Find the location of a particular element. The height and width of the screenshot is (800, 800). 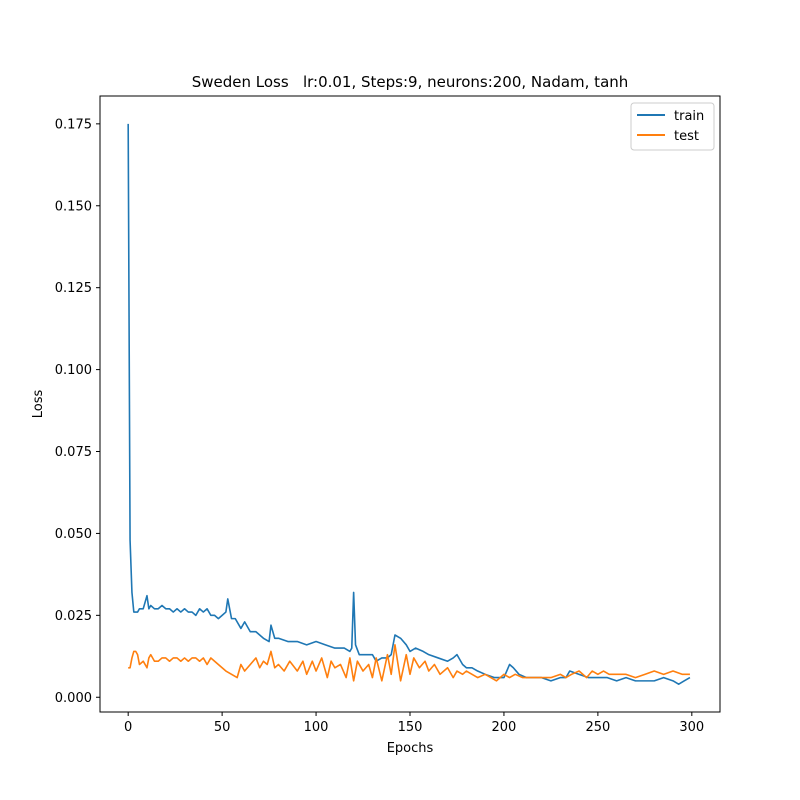

x-tick-label: 200 is located at coordinates (504, 727).